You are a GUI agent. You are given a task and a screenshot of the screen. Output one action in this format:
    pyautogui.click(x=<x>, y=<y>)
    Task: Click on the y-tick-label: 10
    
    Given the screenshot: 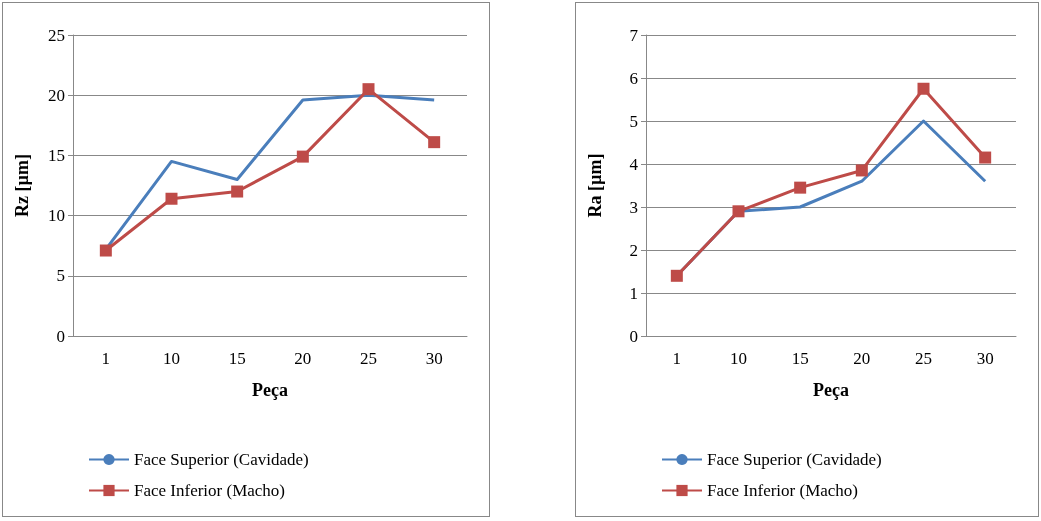 What is the action you would take?
    pyautogui.click(x=56, y=216)
    